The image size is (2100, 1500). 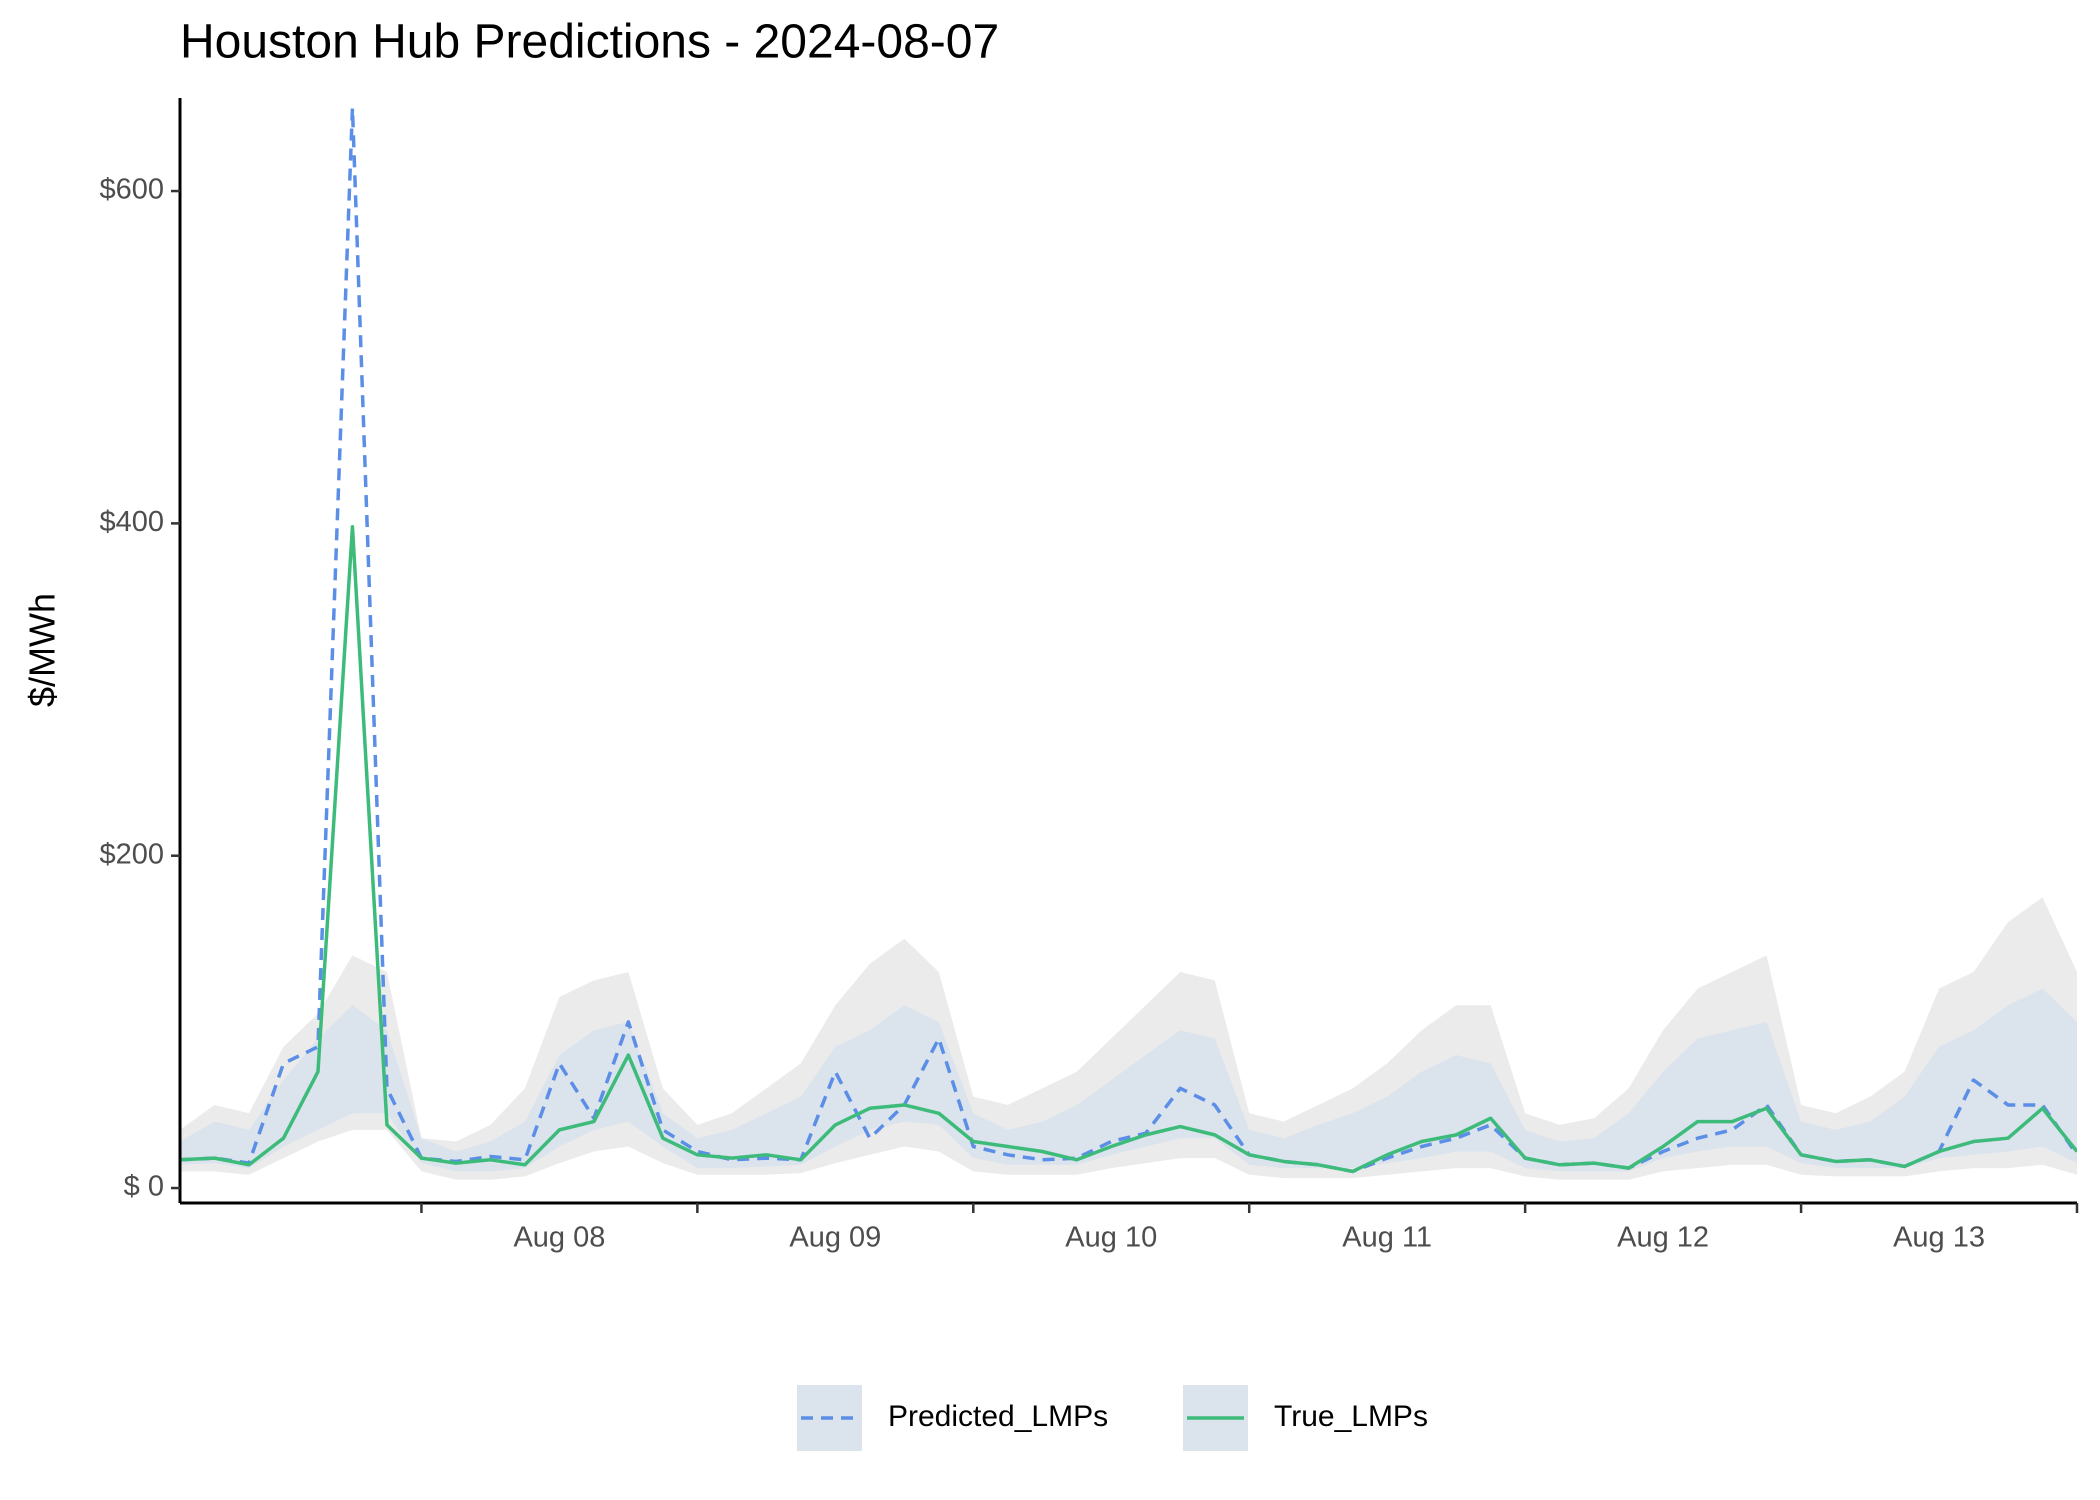 What do you see at coordinates (1351, 1416) in the screenshot?
I see `legend-label: True_LMPs` at bounding box center [1351, 1416].